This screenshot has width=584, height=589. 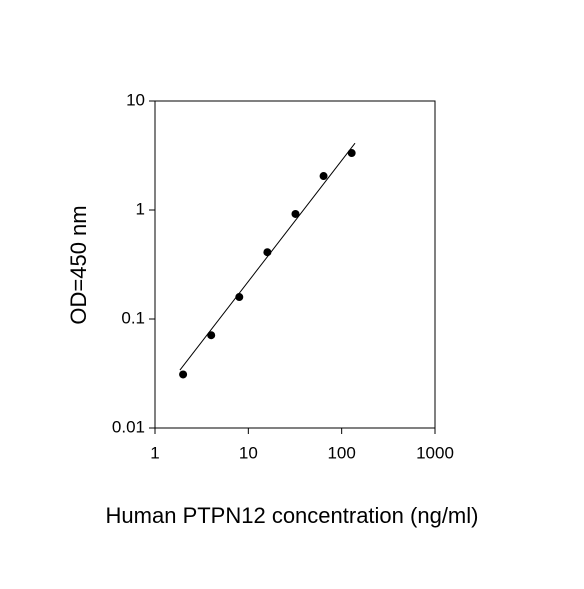 I want to click on y-tick-label: 0.01, so click(x=128, y=426).